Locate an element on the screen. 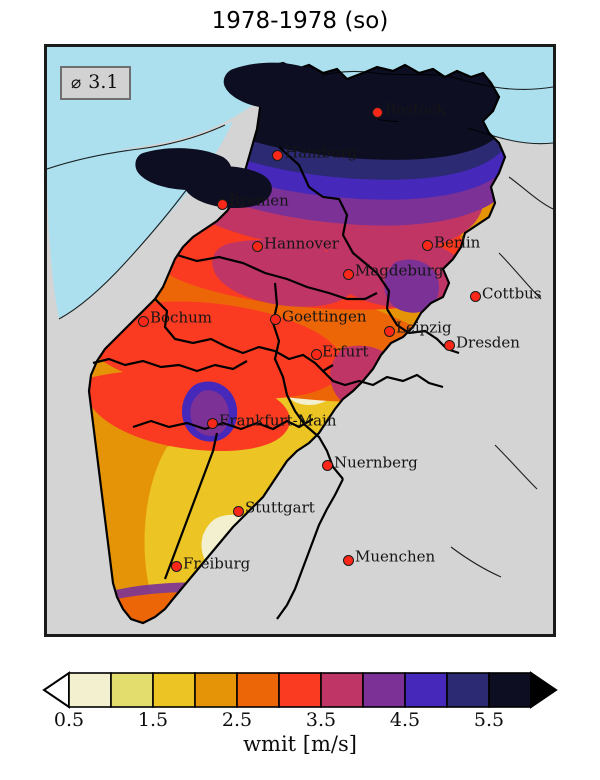 This screenshot has width=600, height=780. domain-average-badge: ⌀ 3.1 is located at coordinates (96, 83).